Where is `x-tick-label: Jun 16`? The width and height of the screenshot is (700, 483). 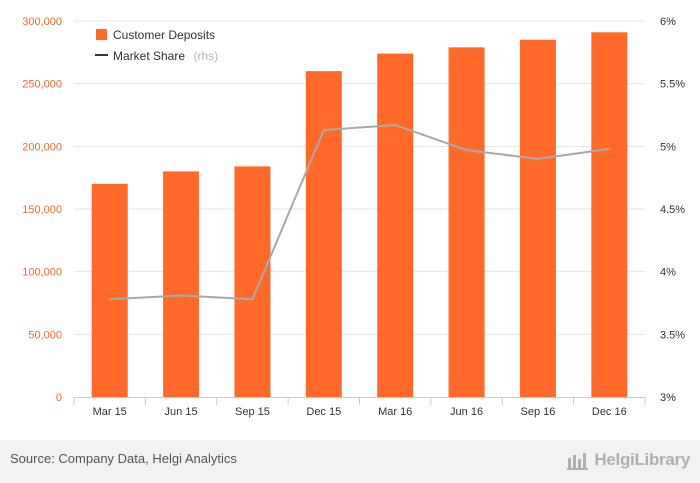
x-tick-label: Jun 16 is located at coordinates (466, 412).